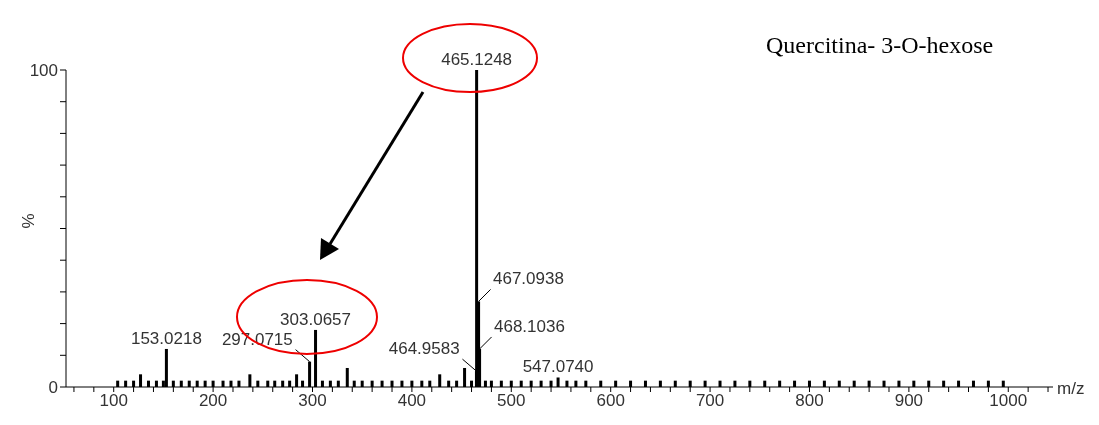  What do you see at coordinates (213, 401) in the screenshot?
I see `x-tick-label: 200` at bounding box center [213, 401].